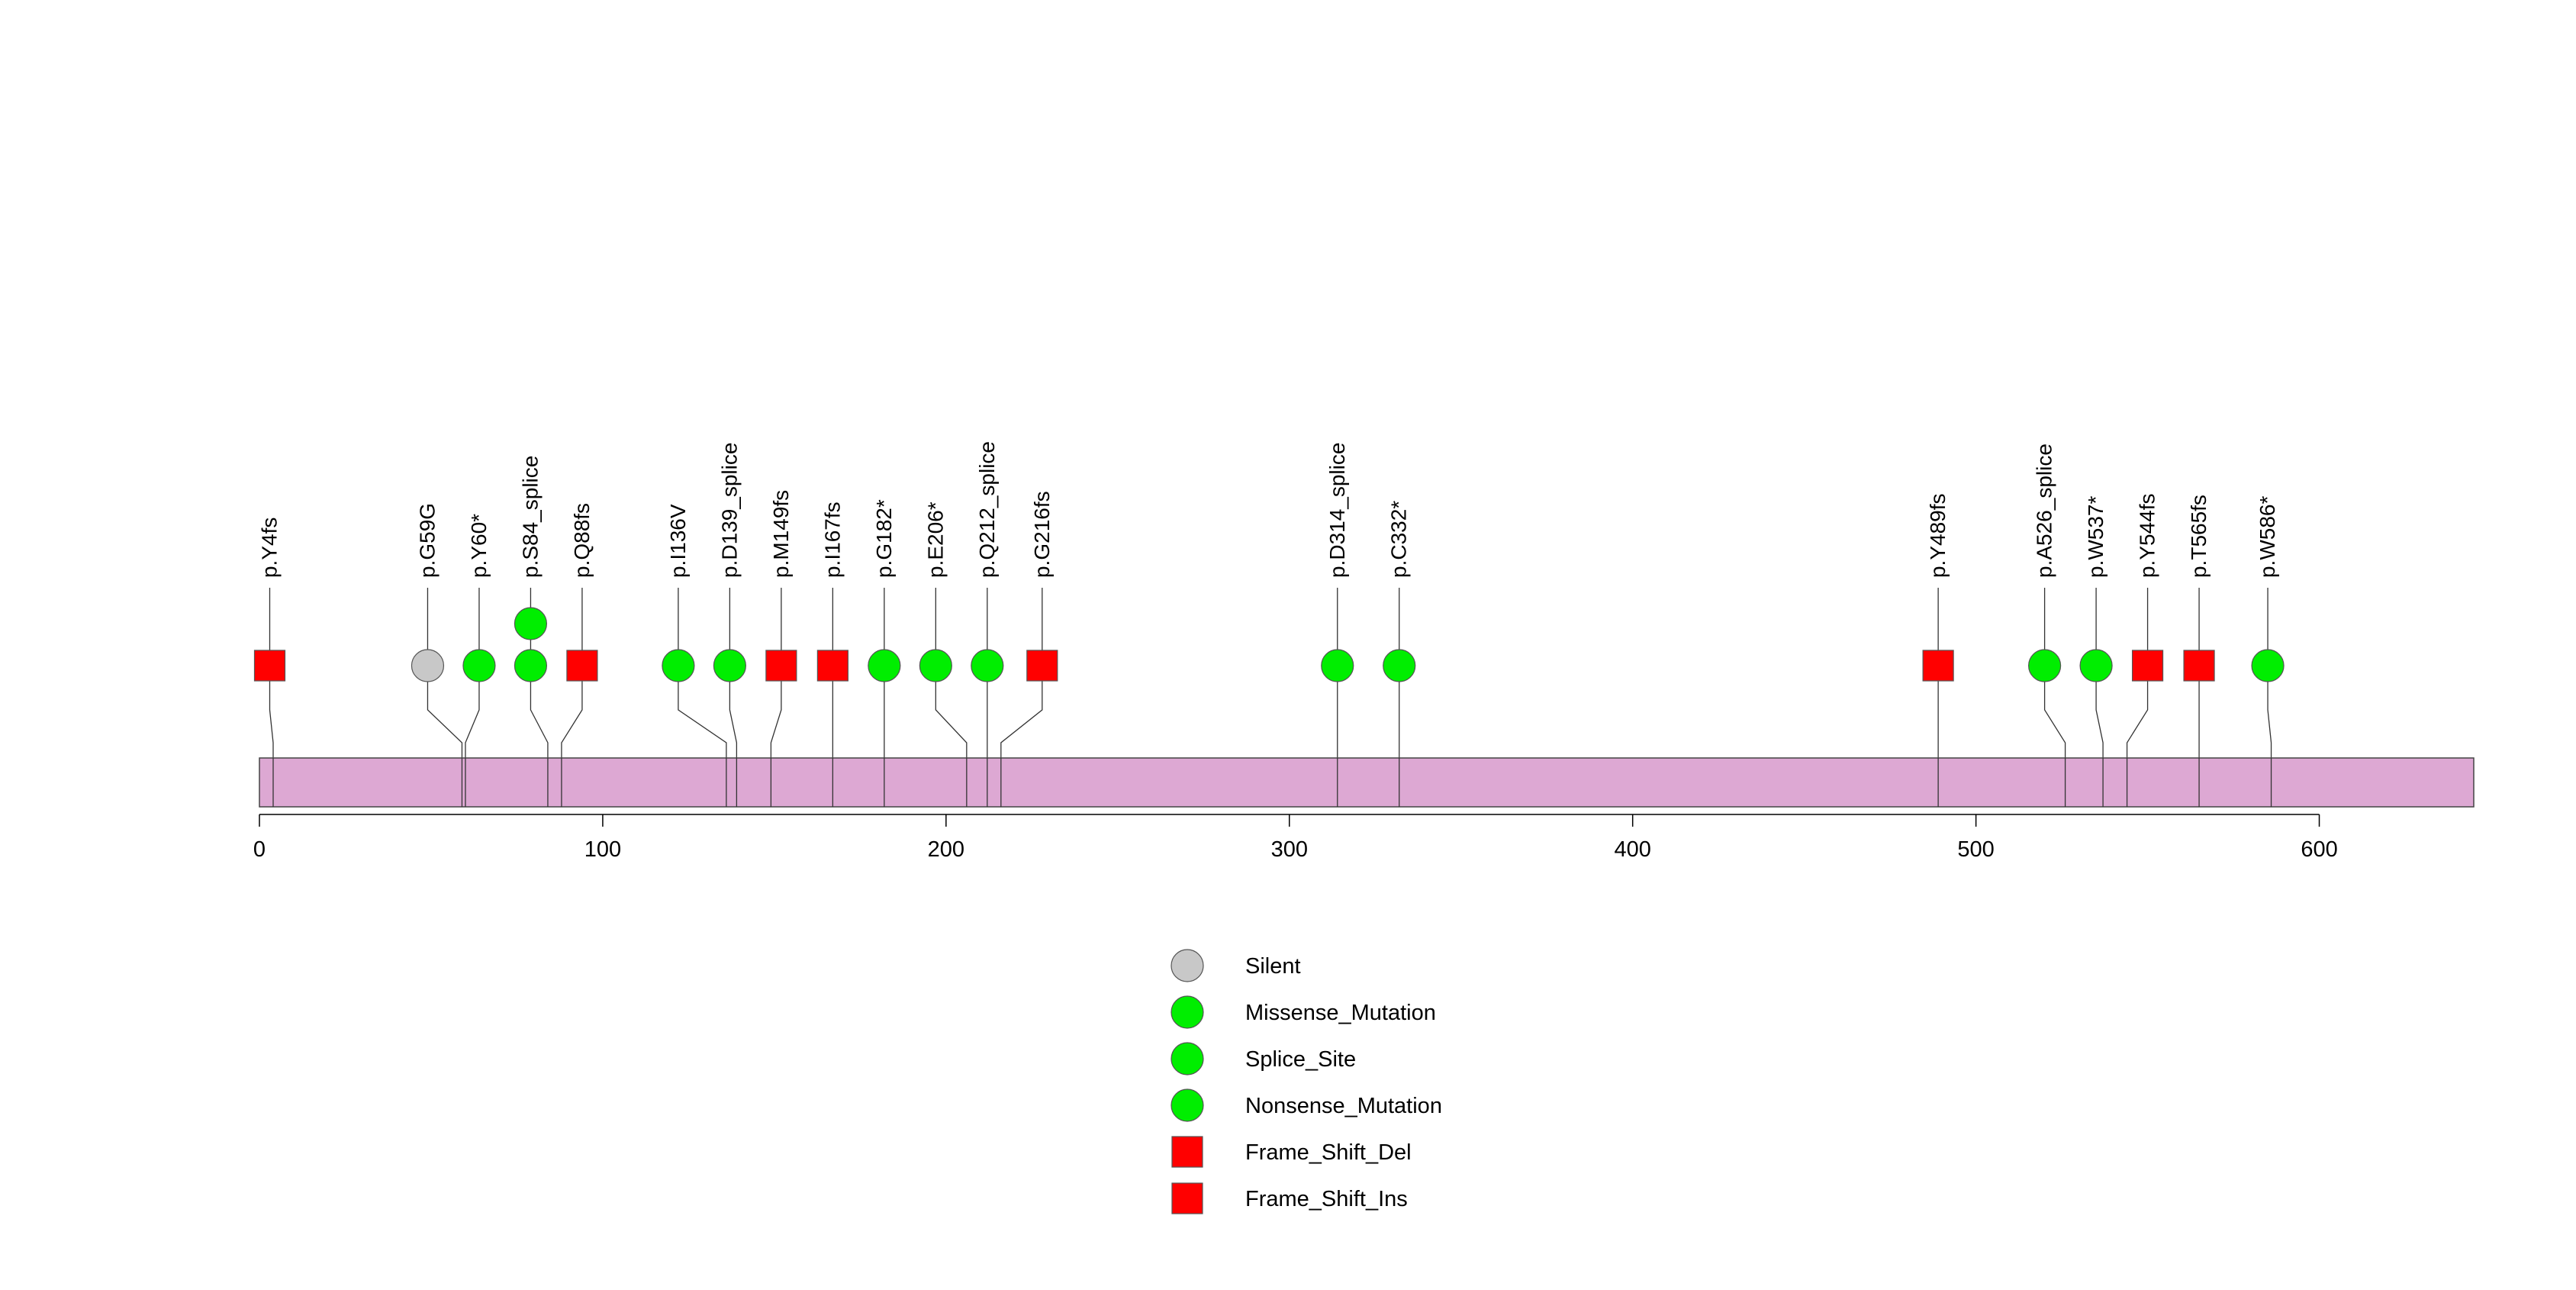 The height and width of the screenshot is (1290, 2576). I want to click on mutation-label: p.Y544fs, so click(2147, 536).